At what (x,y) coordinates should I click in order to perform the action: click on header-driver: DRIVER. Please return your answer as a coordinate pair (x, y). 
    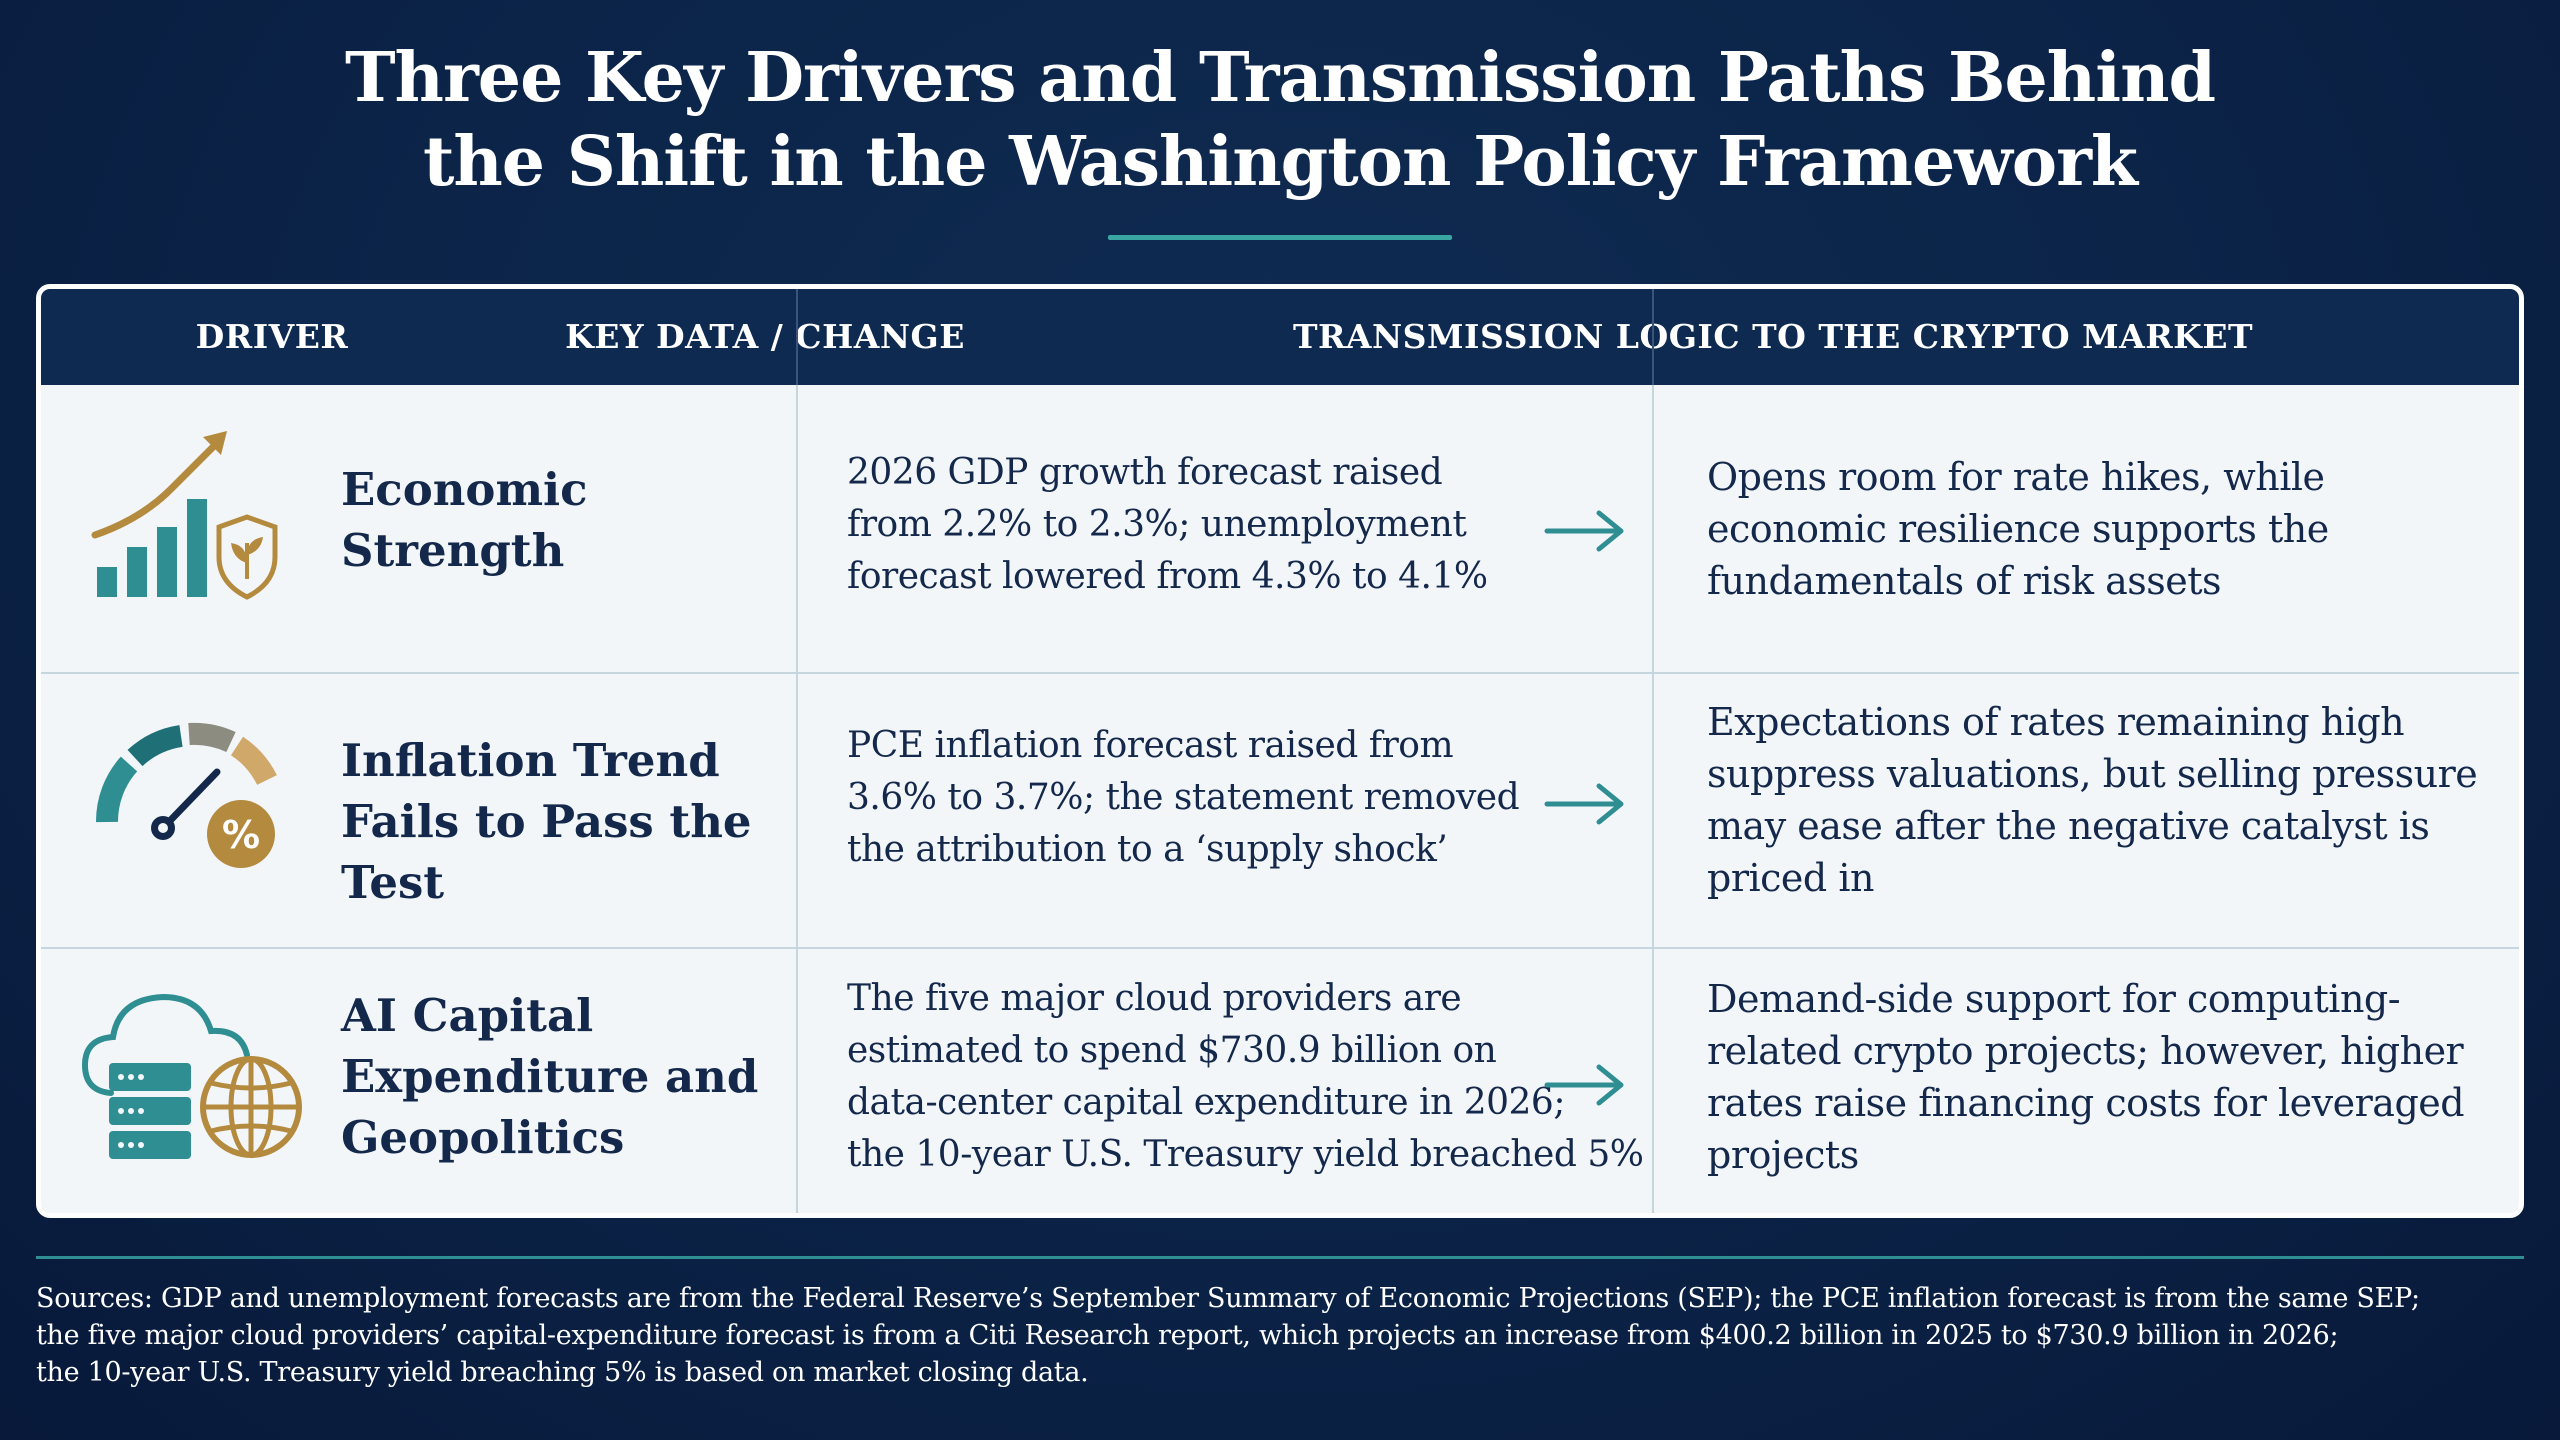
    Looking at the image, I should click on (272, 336).